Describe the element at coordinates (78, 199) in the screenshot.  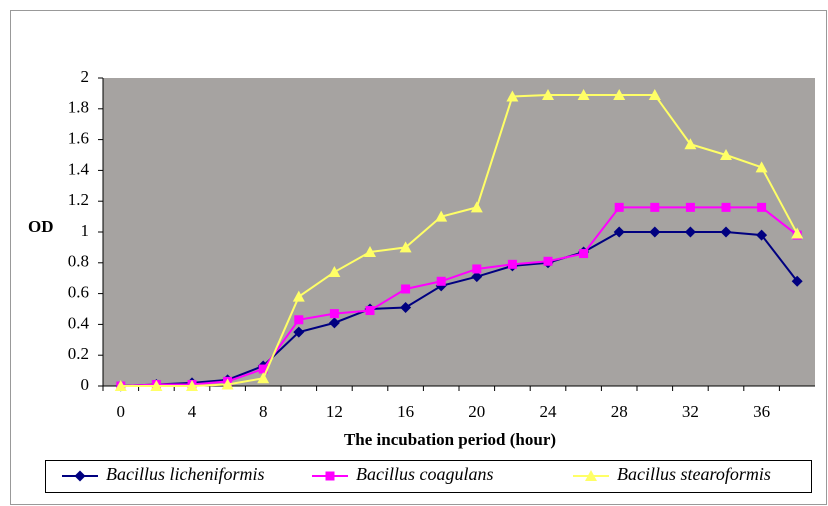
I see `y-tick-label: 1.2` at that location.